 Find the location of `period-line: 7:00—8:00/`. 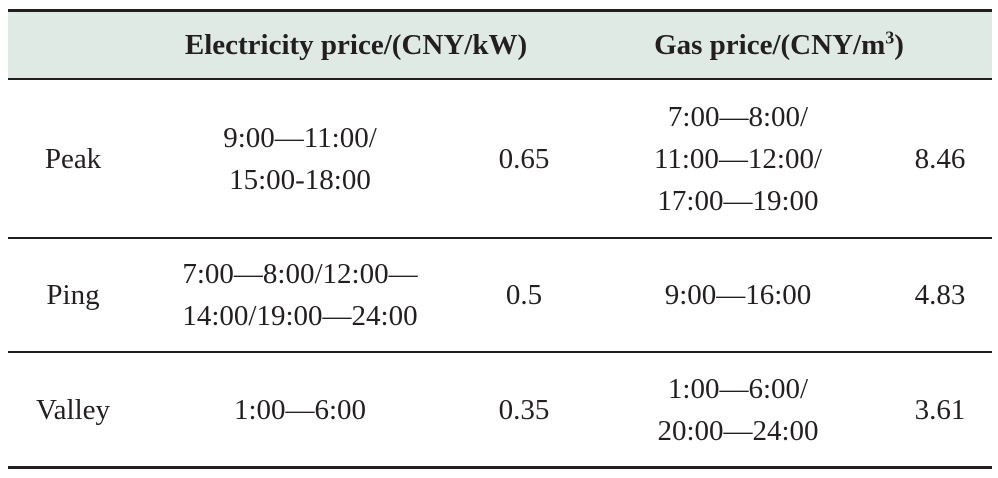

period-line: 7:00—8:00/ is located at coordinates (738, 116).